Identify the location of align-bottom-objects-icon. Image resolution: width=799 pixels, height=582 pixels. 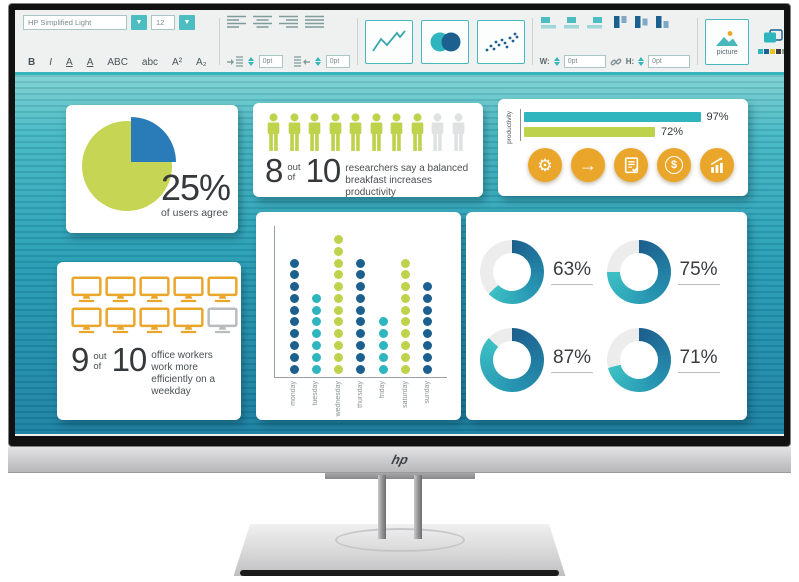
(662, 22).